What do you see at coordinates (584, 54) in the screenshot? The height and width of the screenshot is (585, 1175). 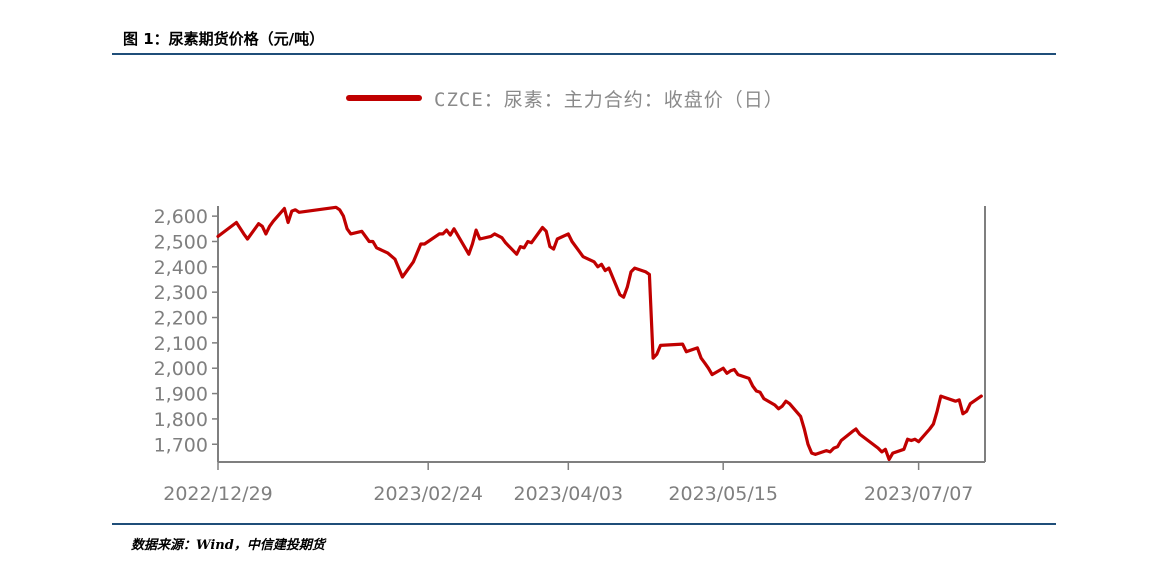 I see `top-rule` at bounding box center [584, 54].